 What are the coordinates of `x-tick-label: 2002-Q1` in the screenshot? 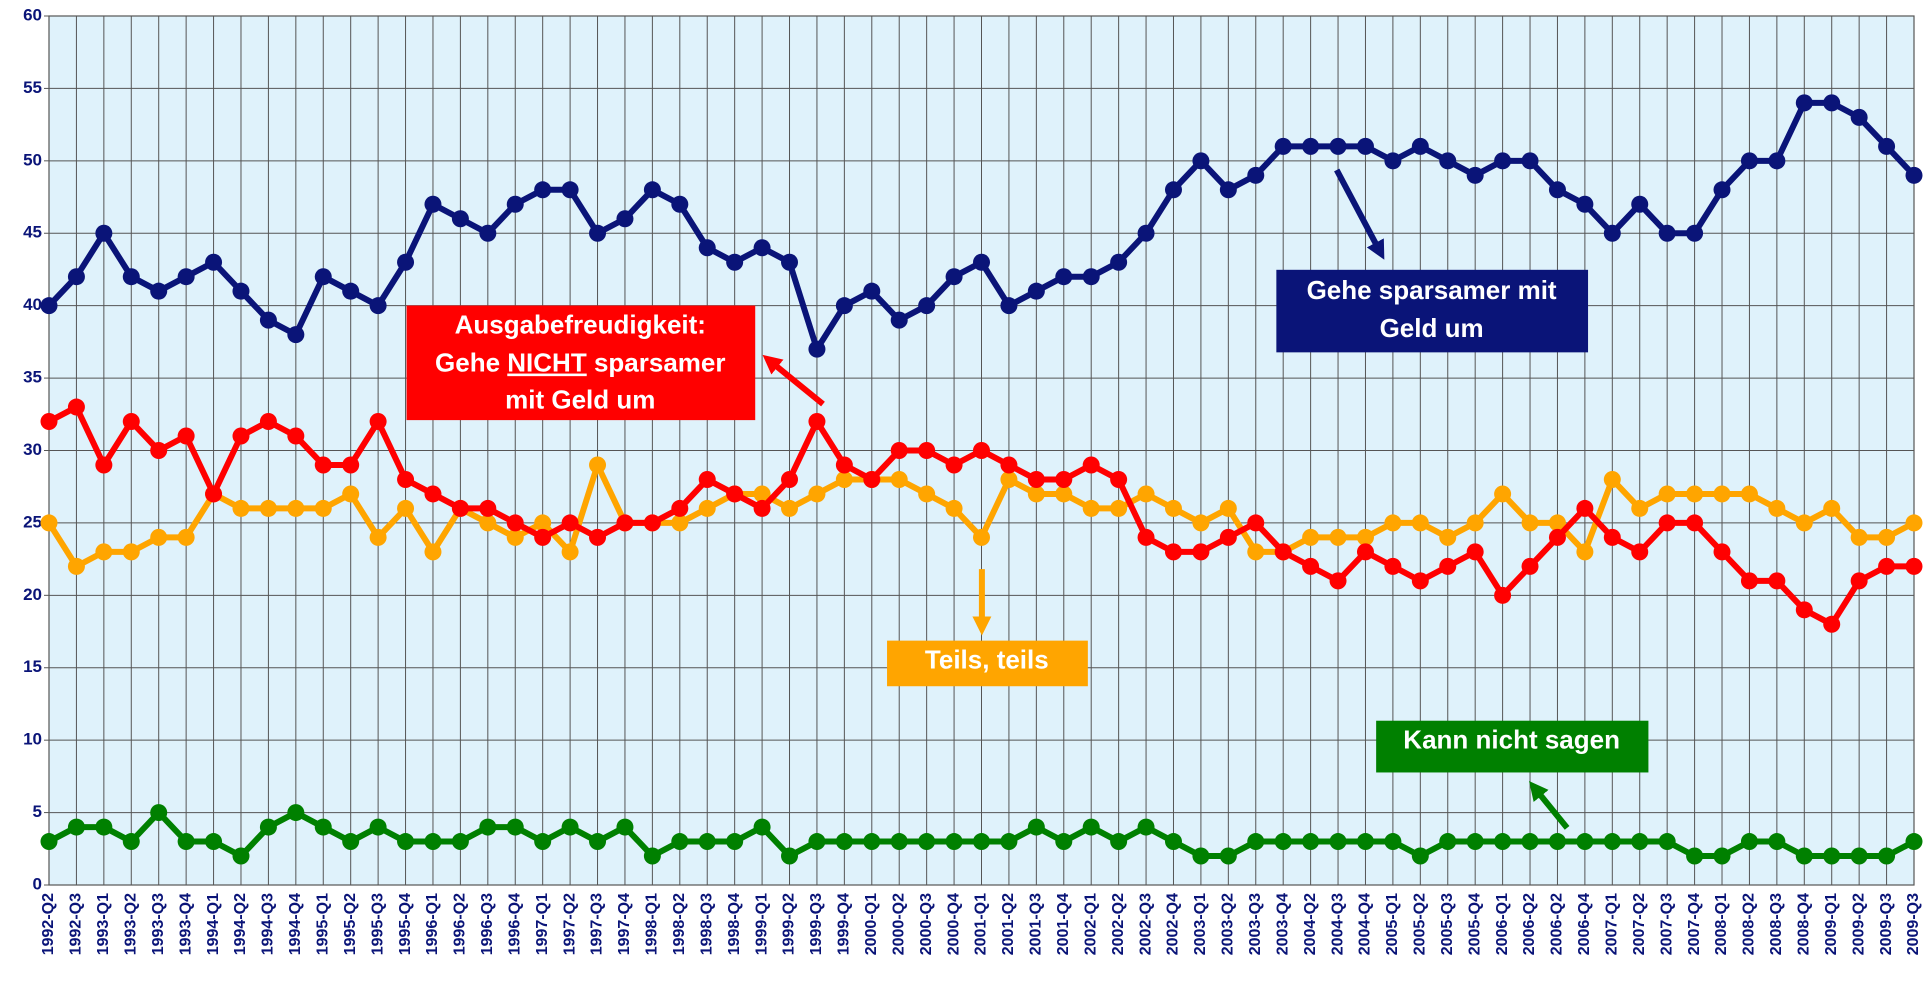 It's located at (1090, 924).